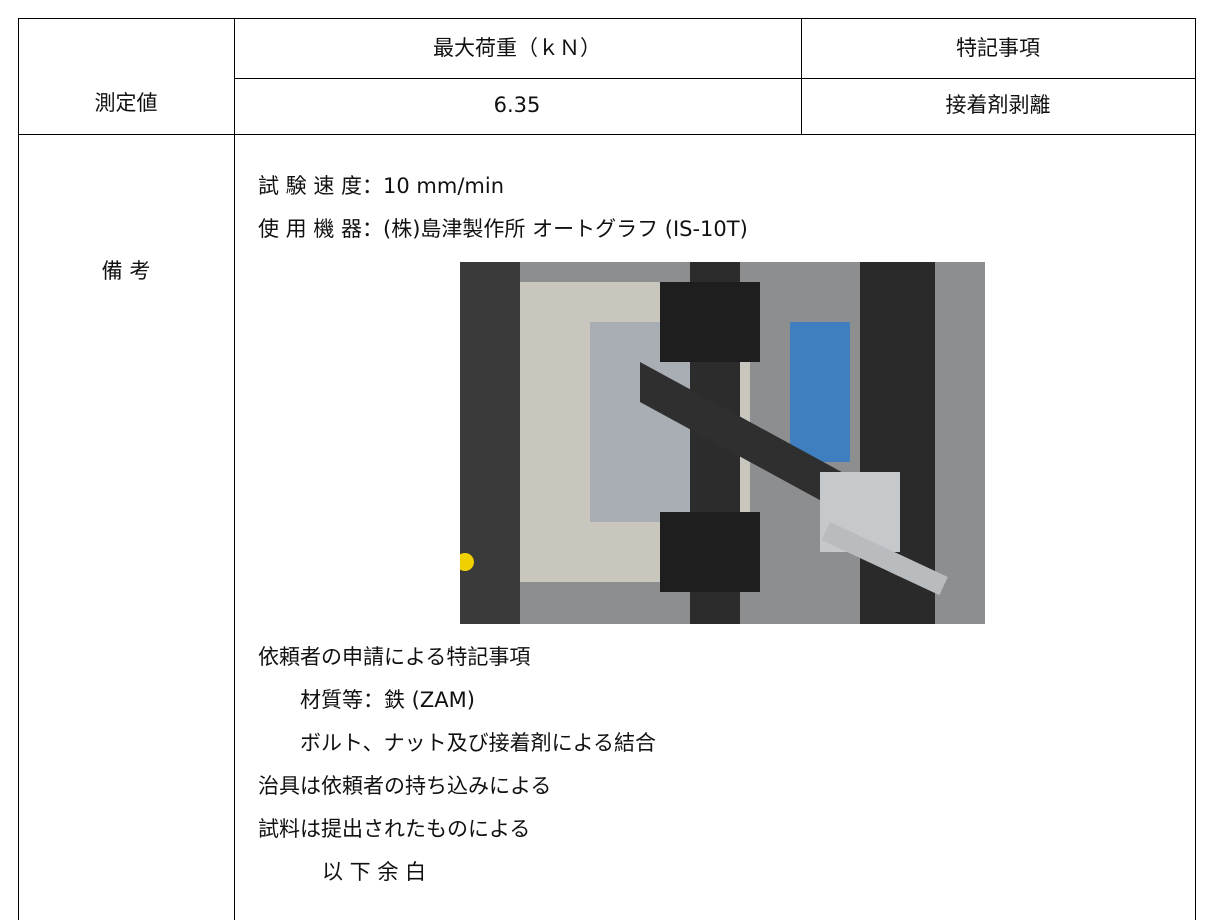 The image size is (1213, 920). What do you see at coordinates (998, 48) in the screenshot?
I see `column-header: 特記事項` at bounding box center [998, 48].